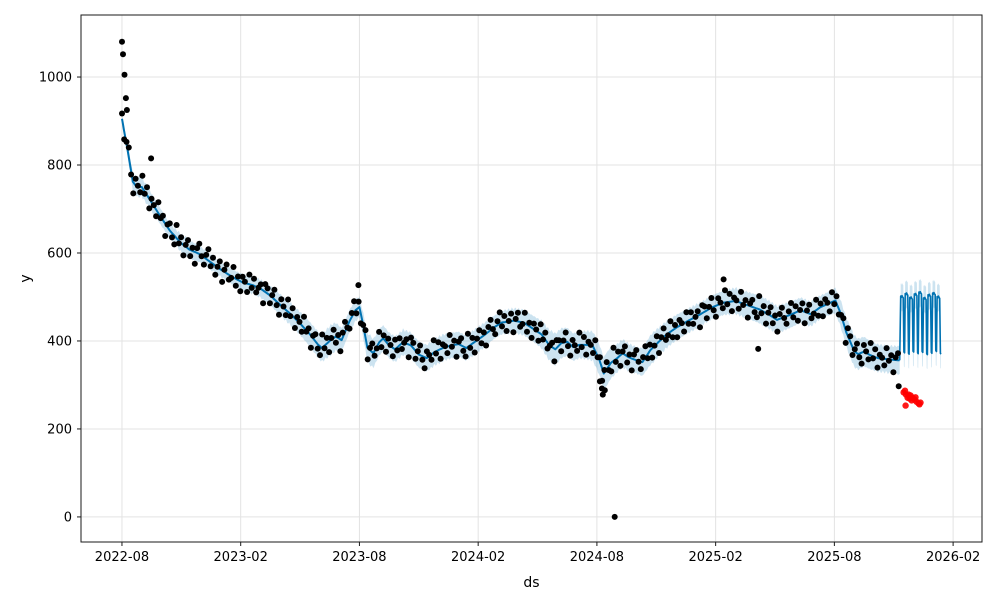  Describe the element at coordinates (912, 398) in the screenshot. I see `anomaly-points` at that location.